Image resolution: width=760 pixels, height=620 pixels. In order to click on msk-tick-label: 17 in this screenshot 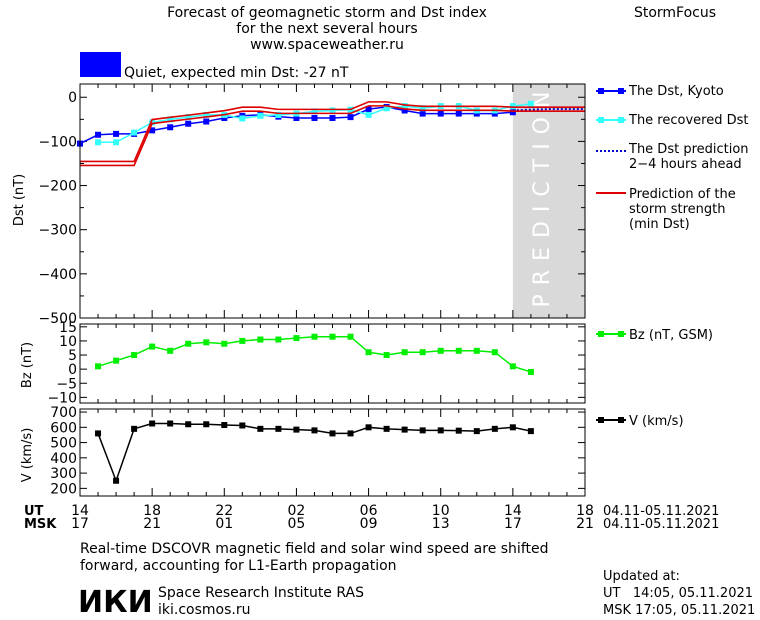, I will do `click(80, 524)`.